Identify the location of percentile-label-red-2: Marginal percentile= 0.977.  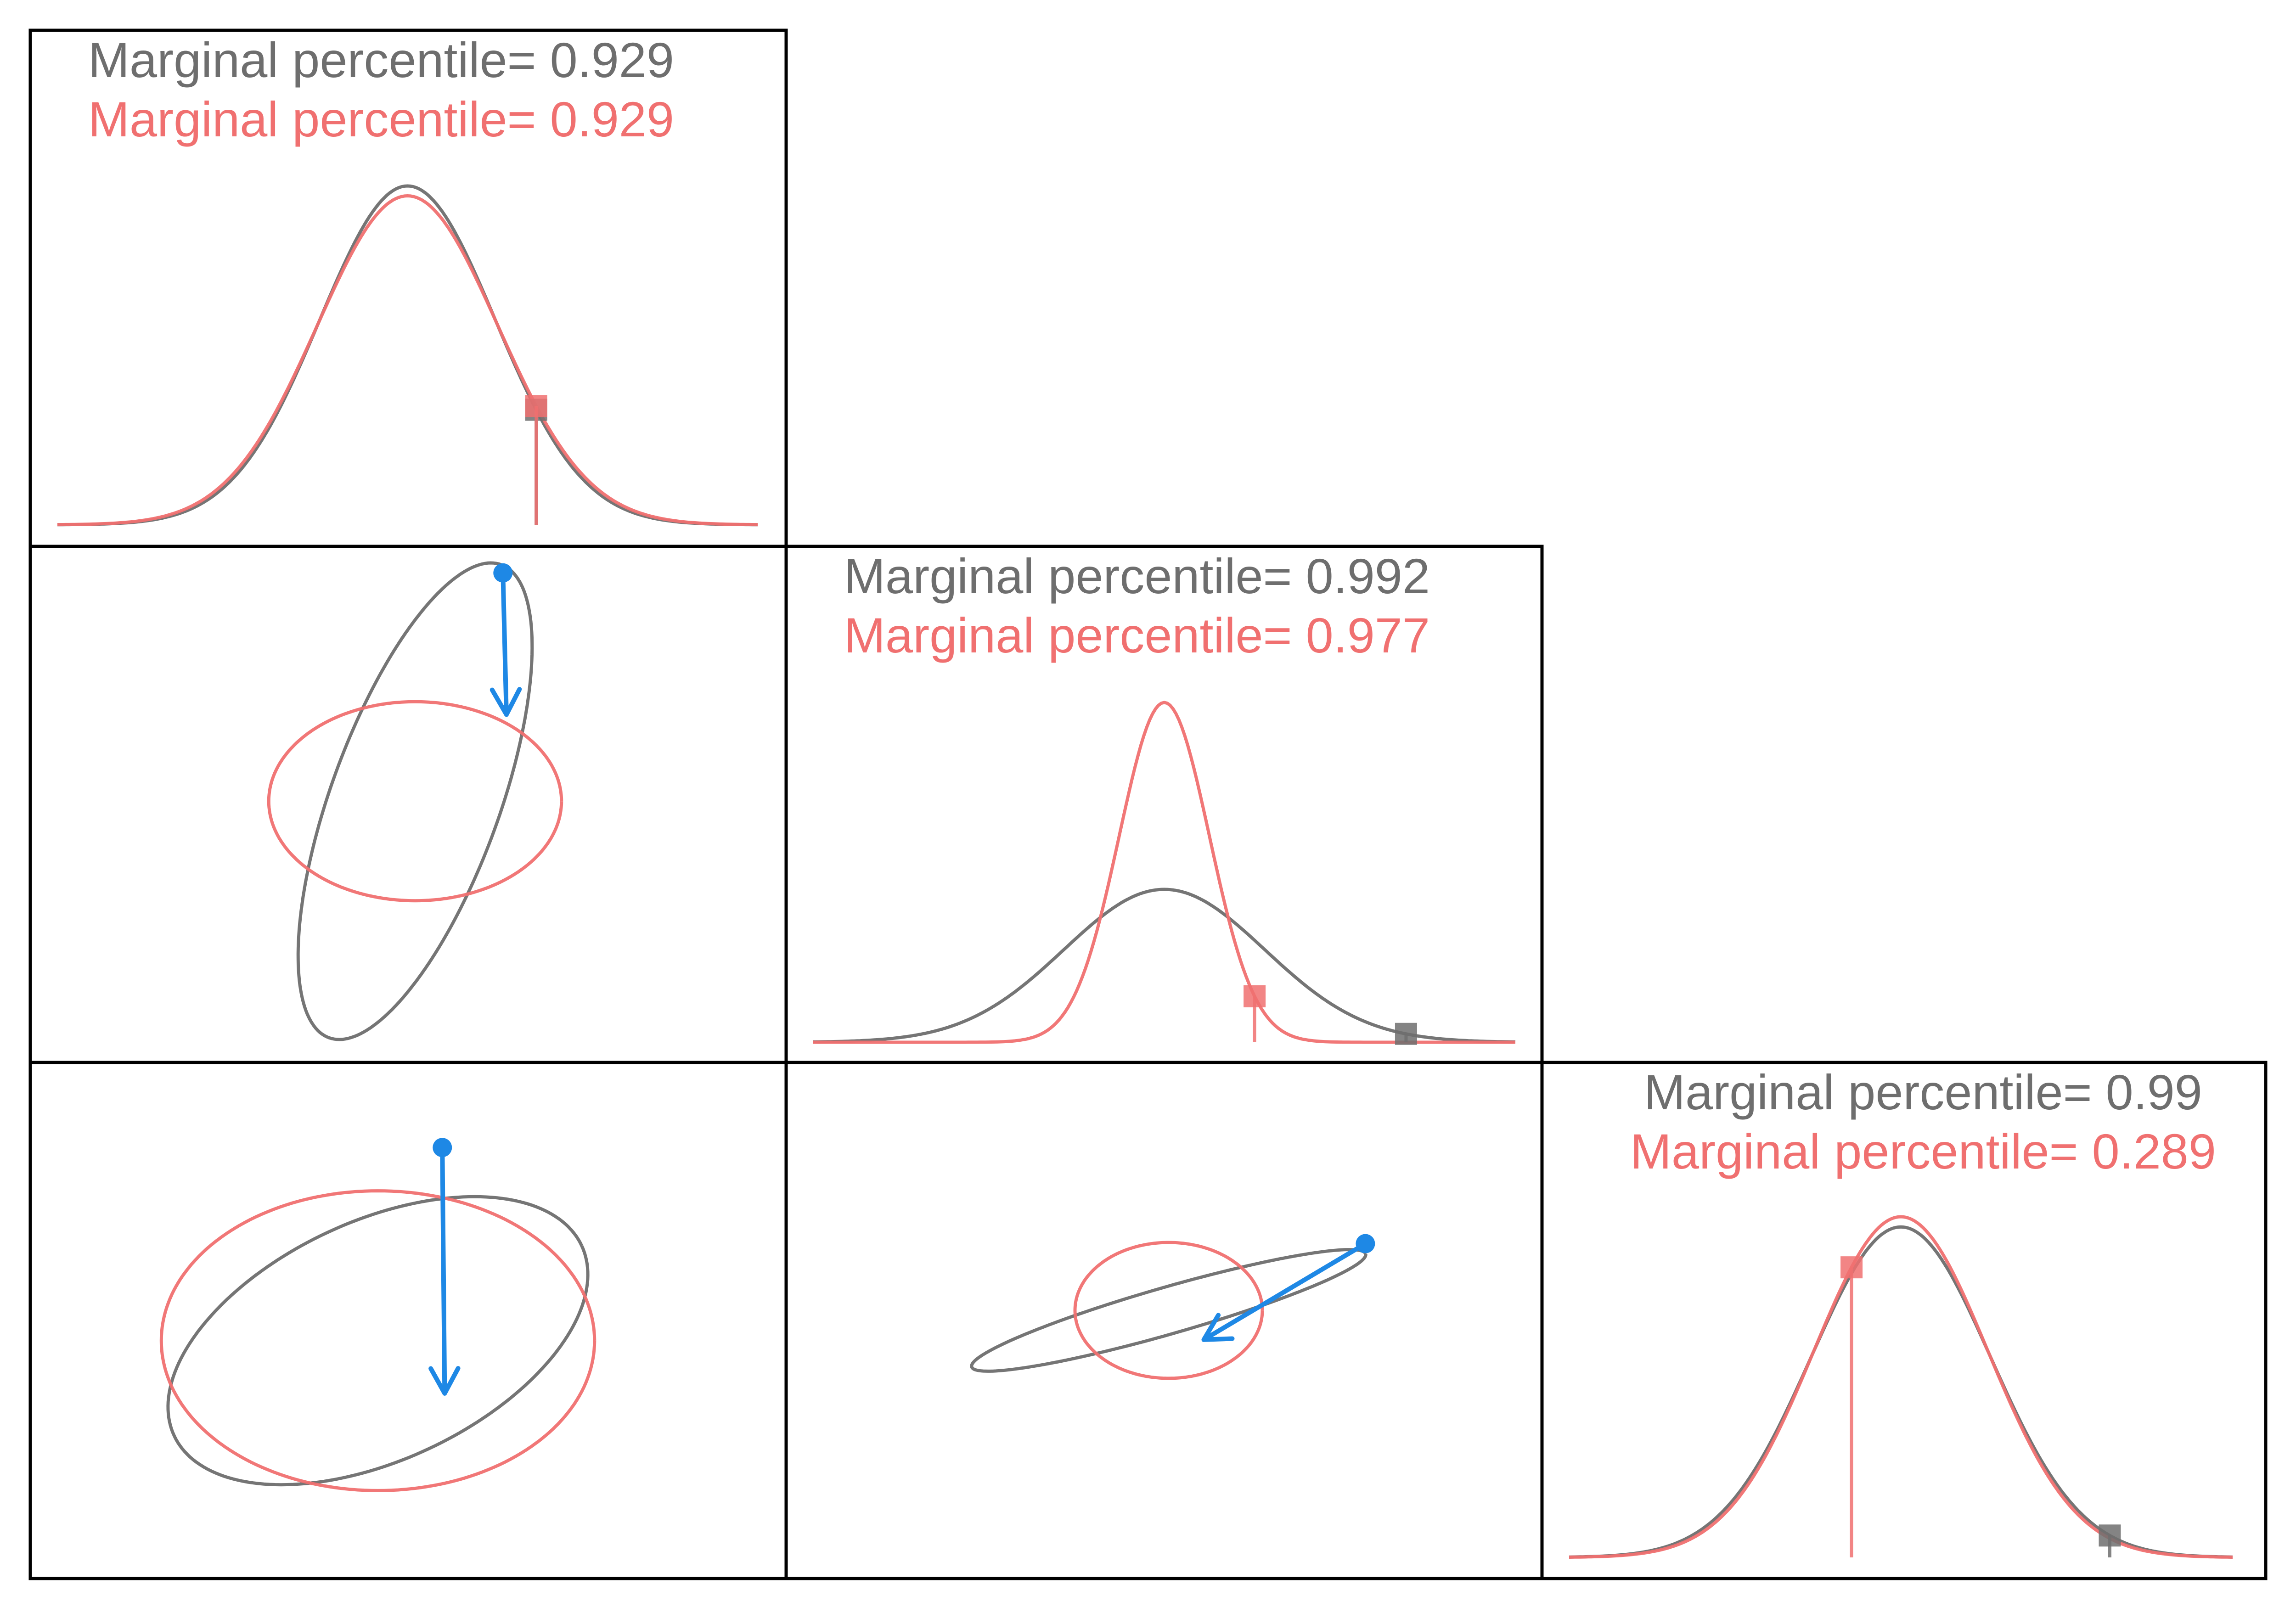
(1137, 635).